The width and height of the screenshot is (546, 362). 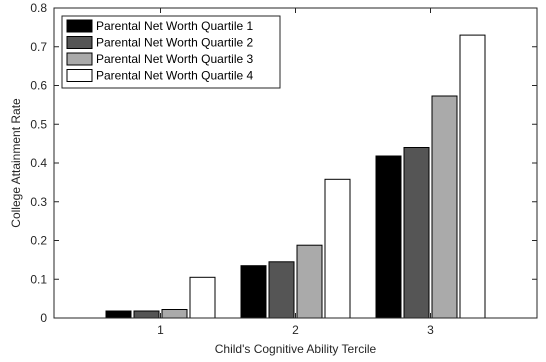 What do you see at coordinates (79, 42) in the screenshot?
I see `legend-swatch-q2` at bounding box center [79, 42].